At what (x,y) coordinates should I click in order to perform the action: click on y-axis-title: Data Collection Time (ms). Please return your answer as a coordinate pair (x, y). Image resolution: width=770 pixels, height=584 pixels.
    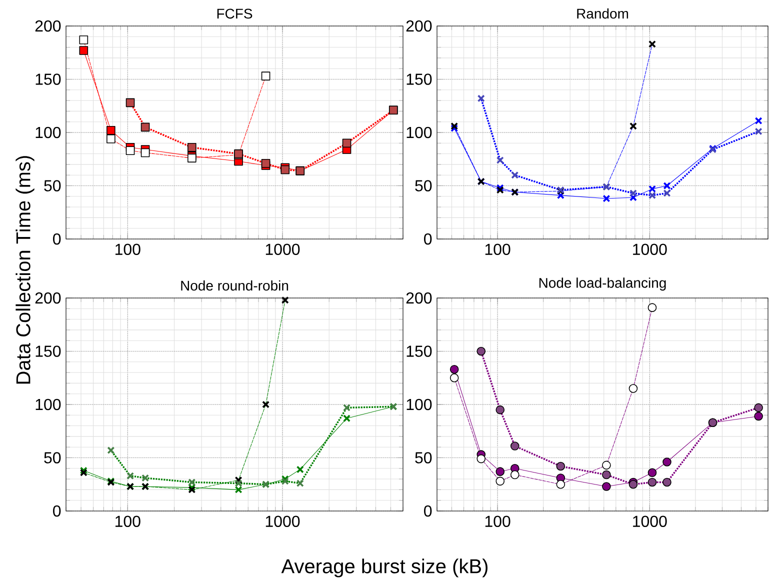
    Looking at the image, I should click on (25, 270).